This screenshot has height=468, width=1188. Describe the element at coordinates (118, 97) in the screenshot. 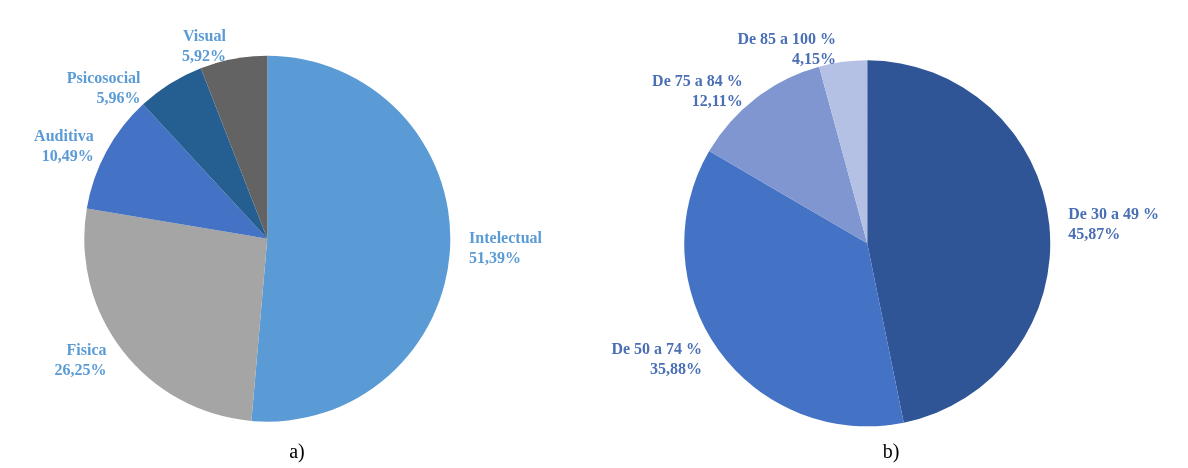

I see `data-label: 5,96%` at that location.